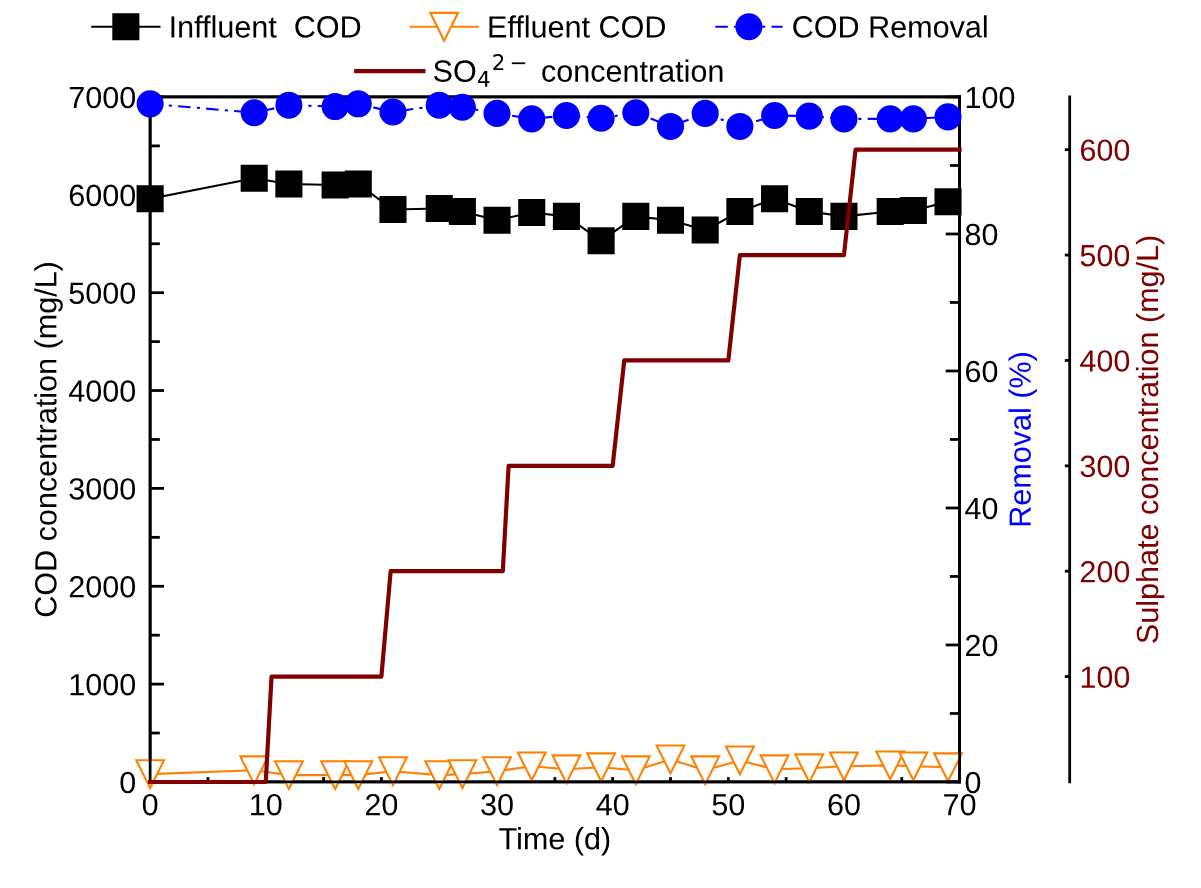 This screenshot has width=1201, height=888. I want to click on y3-tick-label: 100, so click(1105, 677).